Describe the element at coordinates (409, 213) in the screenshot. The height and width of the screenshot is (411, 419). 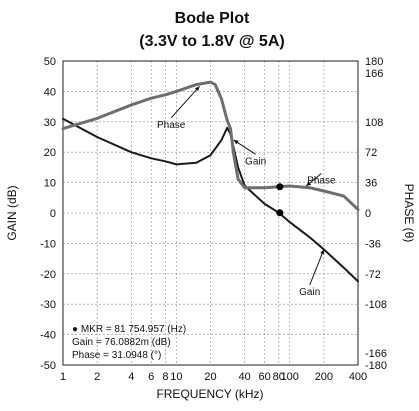
I see `y2-axis-label: PHASE (θ)` at that location.